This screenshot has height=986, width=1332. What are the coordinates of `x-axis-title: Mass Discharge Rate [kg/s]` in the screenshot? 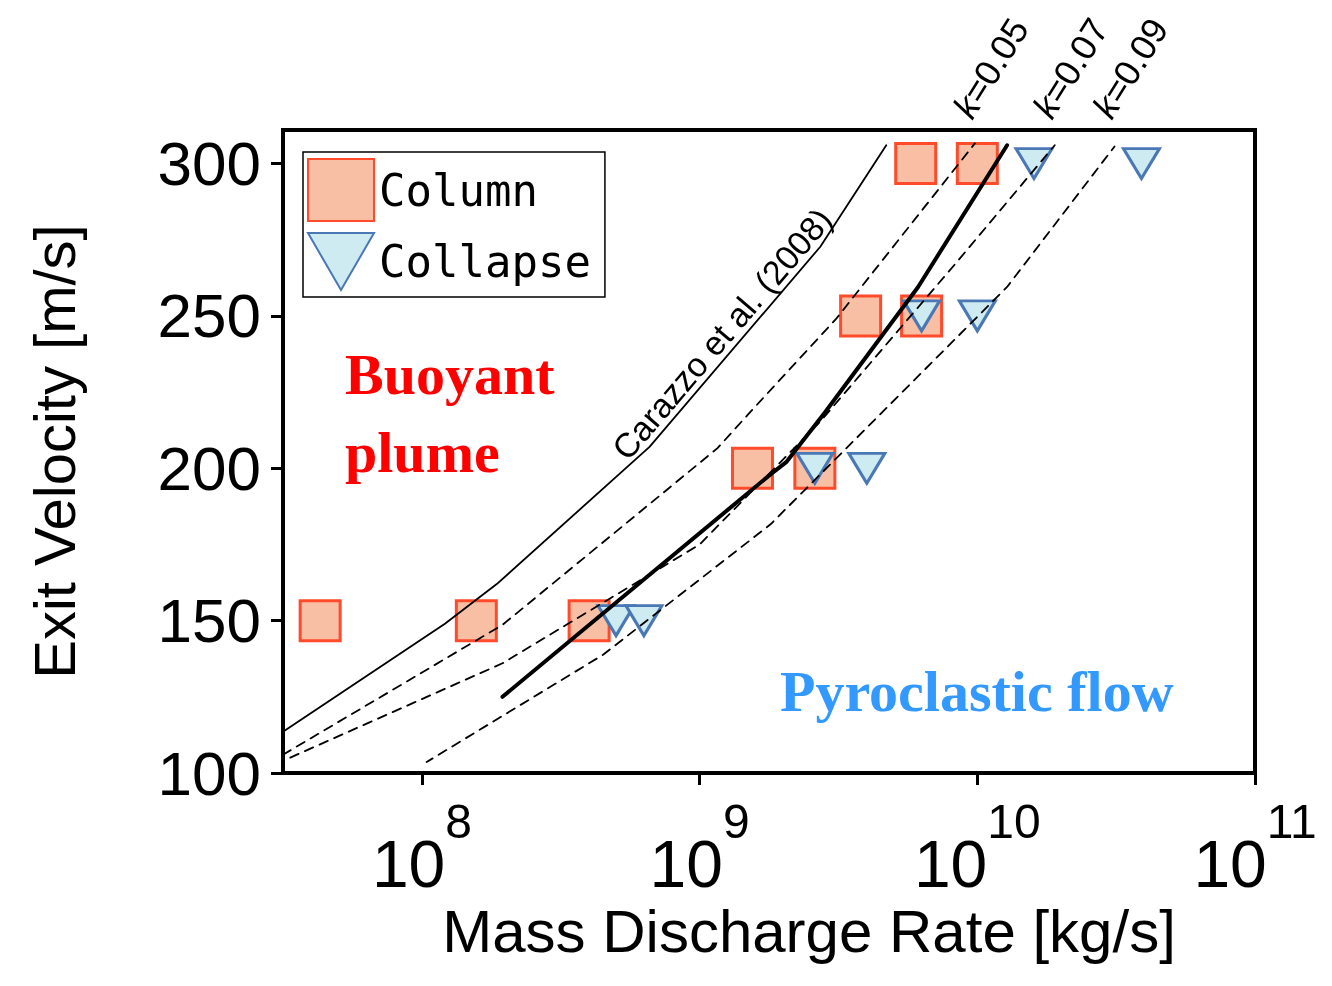 It's located at (809, 932).